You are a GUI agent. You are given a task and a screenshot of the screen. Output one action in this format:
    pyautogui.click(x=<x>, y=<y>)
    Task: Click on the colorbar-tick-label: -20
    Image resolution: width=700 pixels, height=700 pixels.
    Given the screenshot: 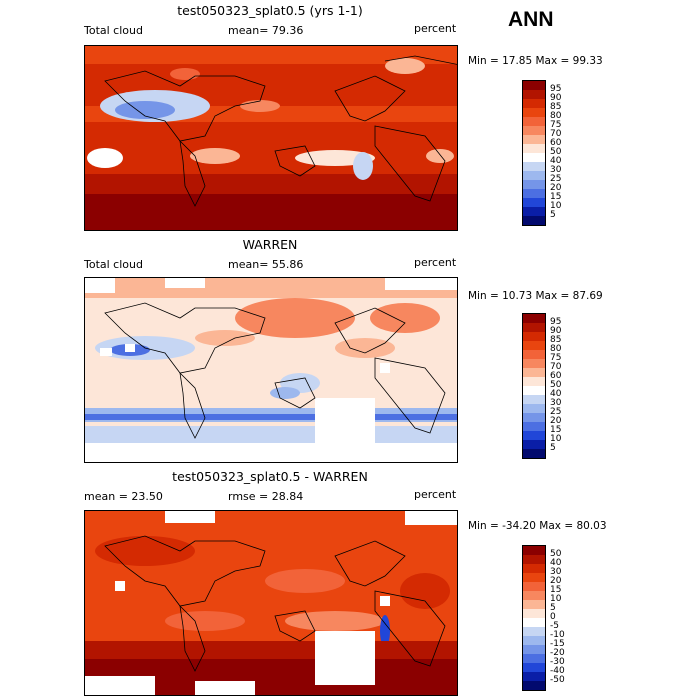 What is the action you would take?
    pyautogui.click(x=557, y=652)
    